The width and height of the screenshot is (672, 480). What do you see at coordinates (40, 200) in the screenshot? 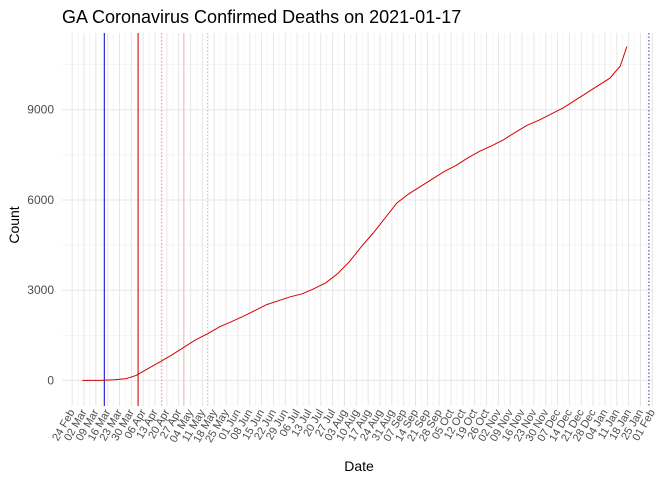
I see `y-tick-label: 6000` at bounding box center [40, 200].